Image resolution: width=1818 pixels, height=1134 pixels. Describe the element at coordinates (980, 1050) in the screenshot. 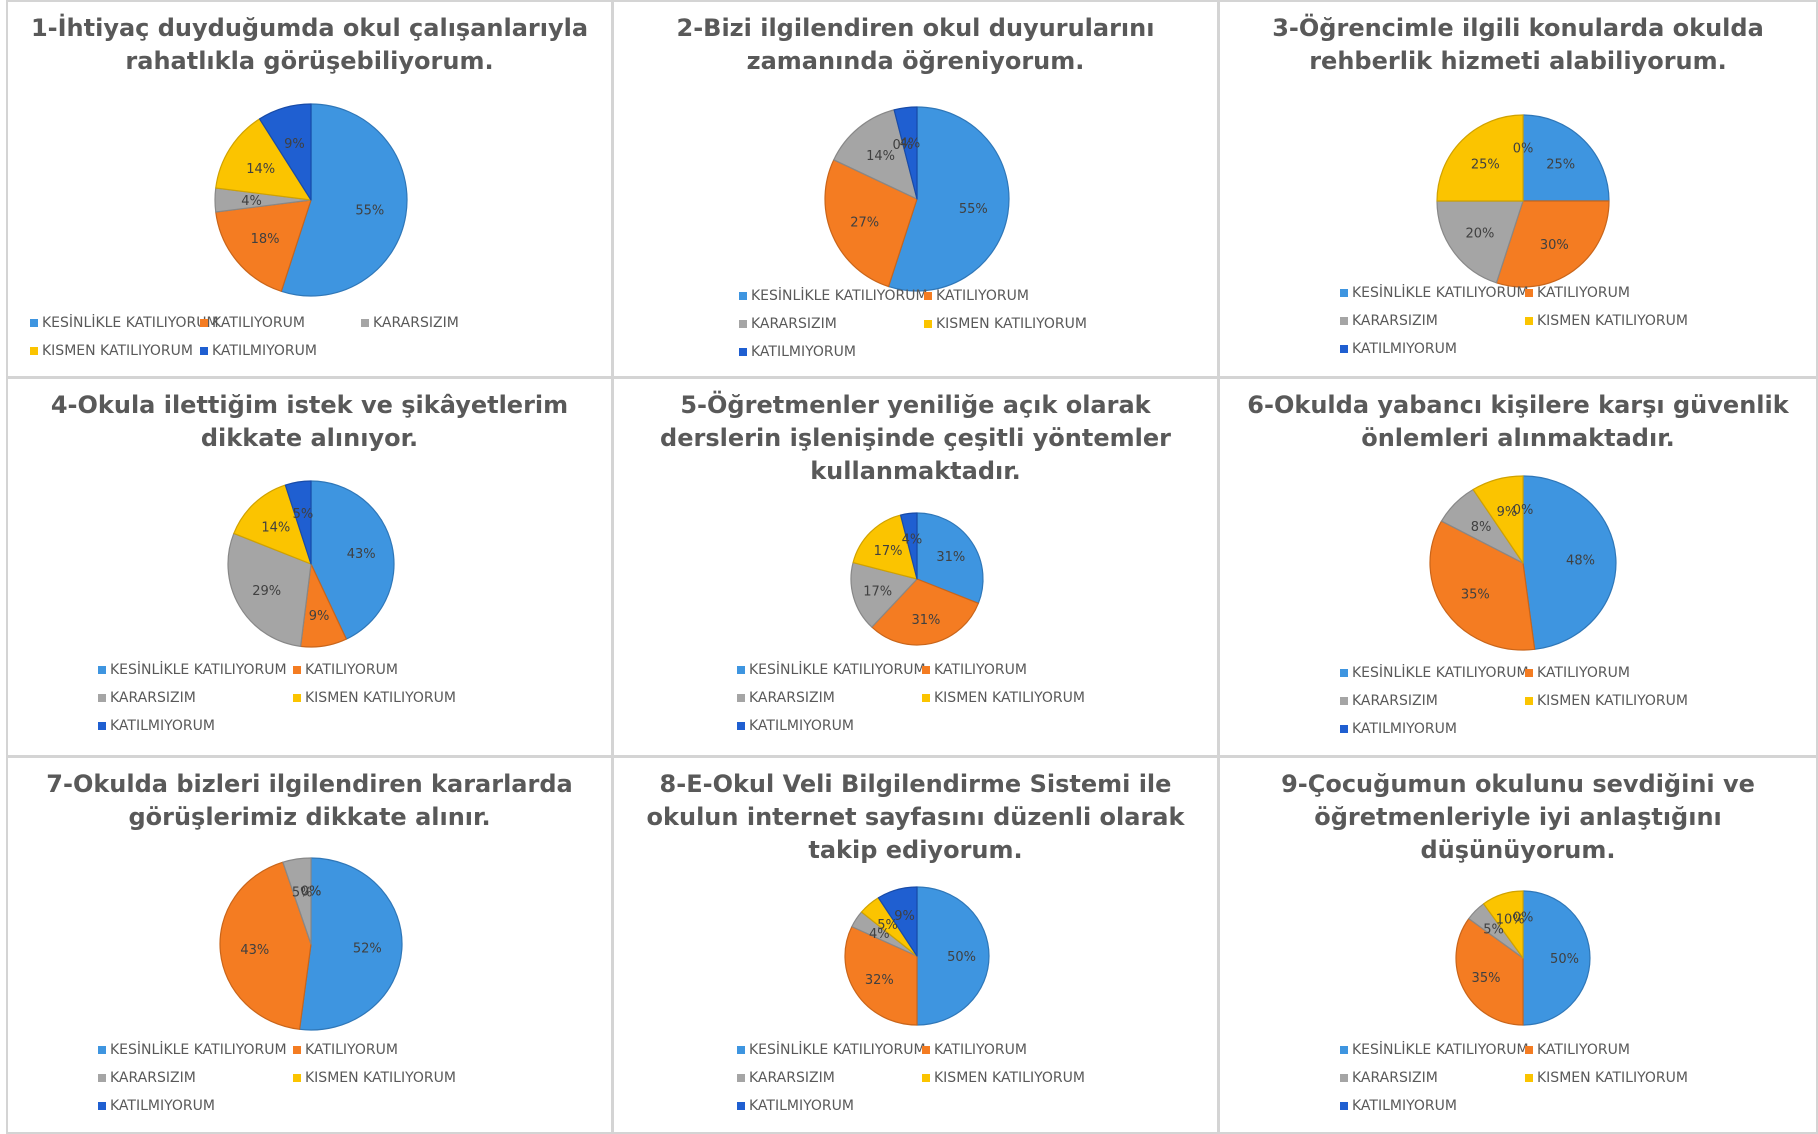

I see `legend-label: KATILIYORUM` at that location.